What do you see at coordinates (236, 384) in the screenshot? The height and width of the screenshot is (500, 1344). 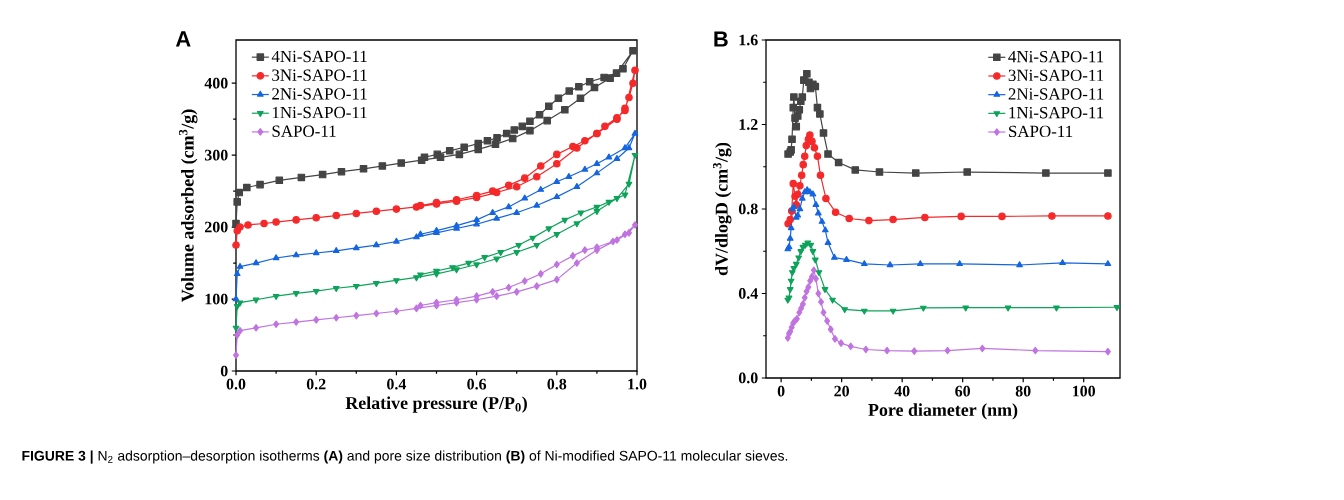 I see `x-tick-label: 0.0` at bounding box center [236, 384].